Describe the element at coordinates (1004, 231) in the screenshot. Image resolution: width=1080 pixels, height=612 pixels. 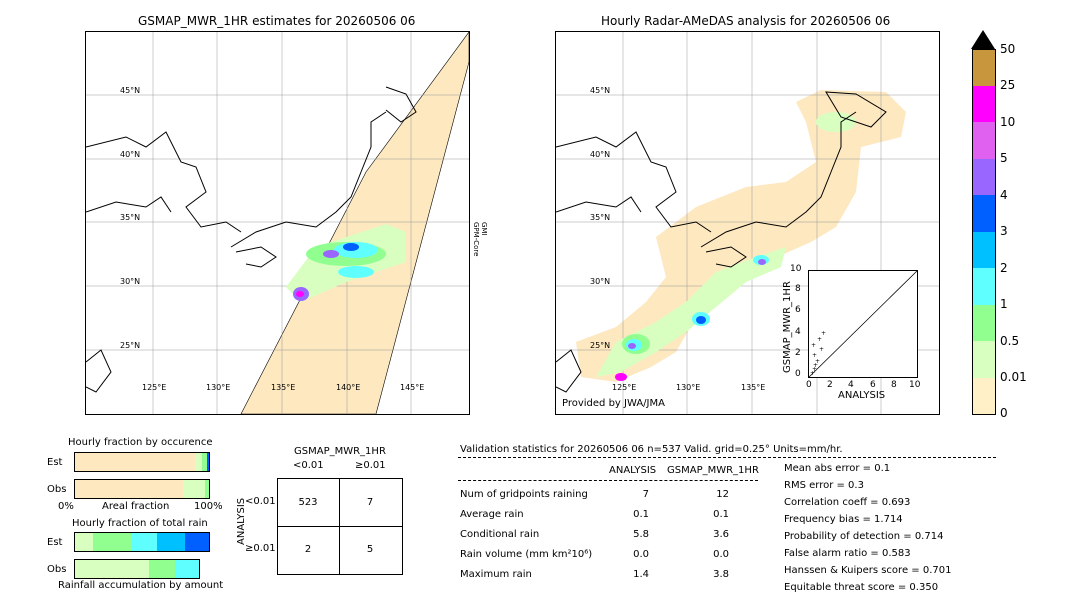
I see `colorbar-label-3: 3` at that location.